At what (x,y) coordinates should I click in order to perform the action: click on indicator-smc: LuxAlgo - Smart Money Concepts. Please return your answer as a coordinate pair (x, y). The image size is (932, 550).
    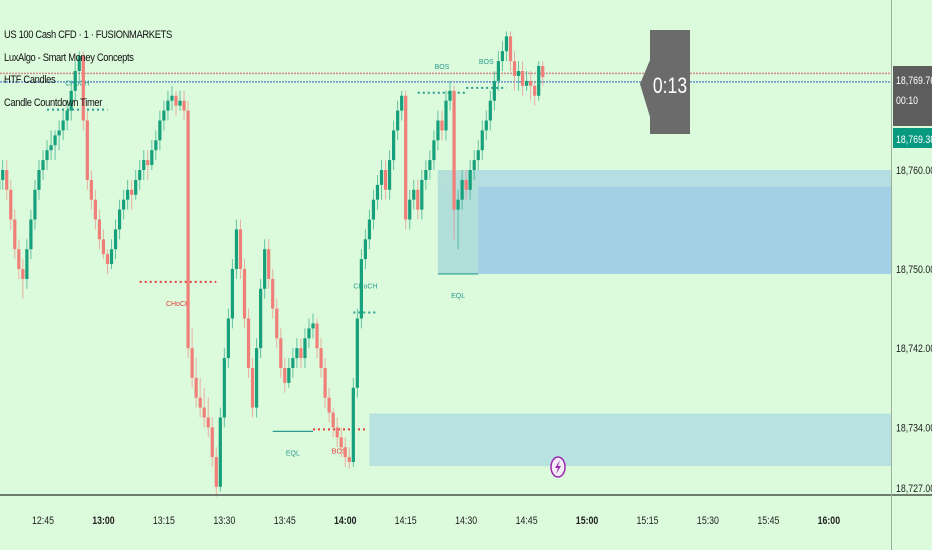
    Looking at the image, I should click on (69, 57).